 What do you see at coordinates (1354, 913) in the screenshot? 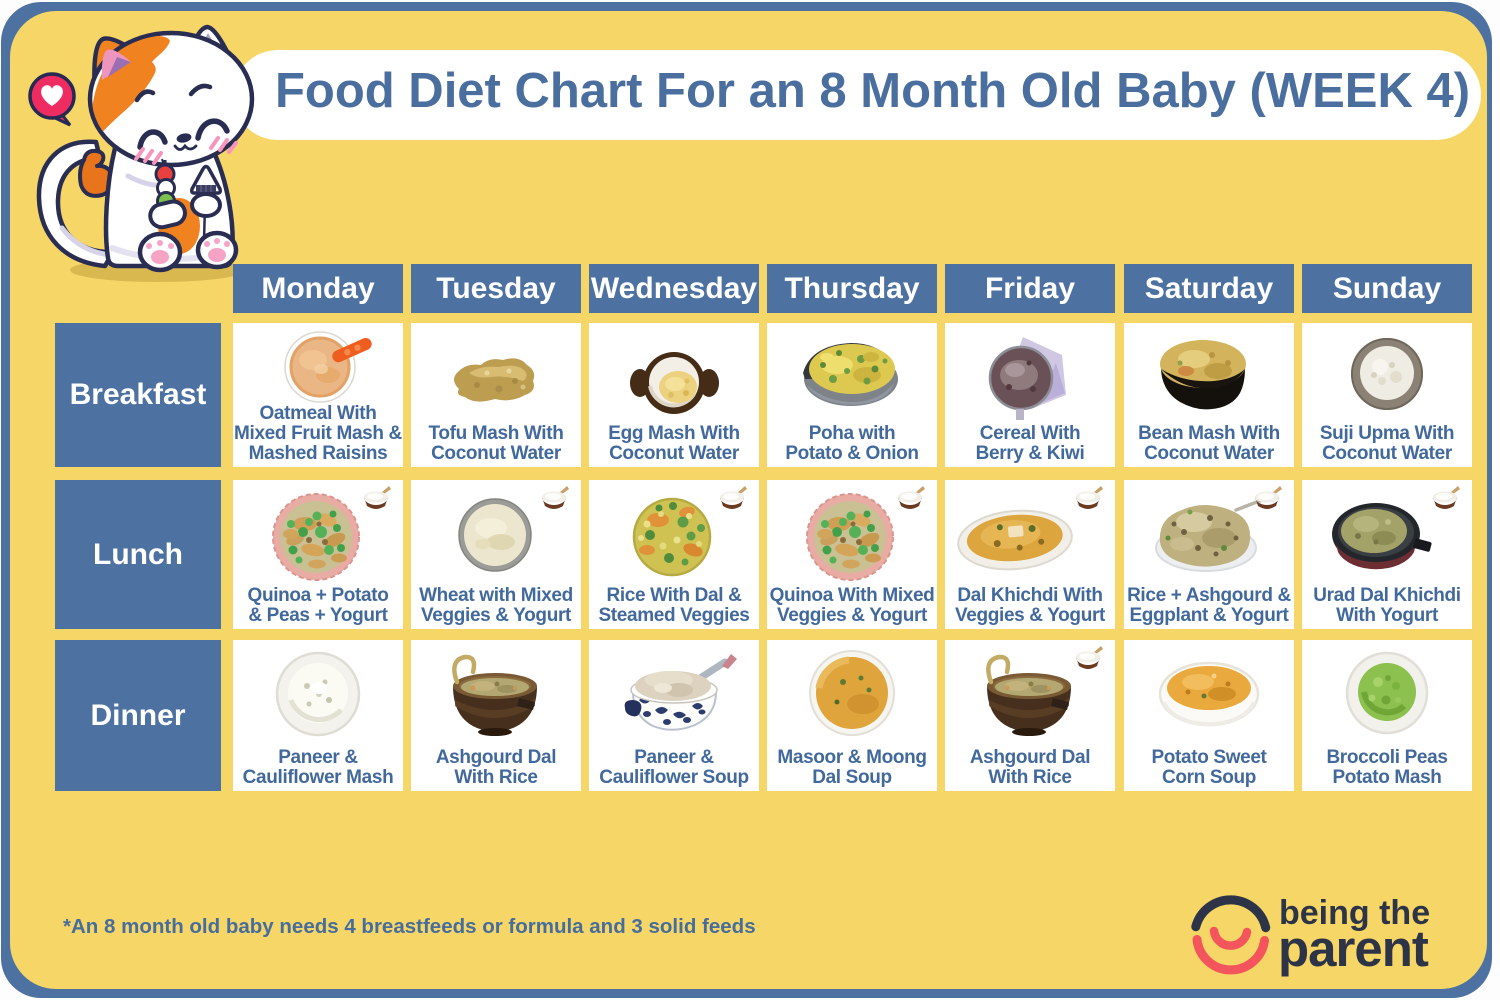
I see `svg-text: being the` at bounding box center [1354, 913].